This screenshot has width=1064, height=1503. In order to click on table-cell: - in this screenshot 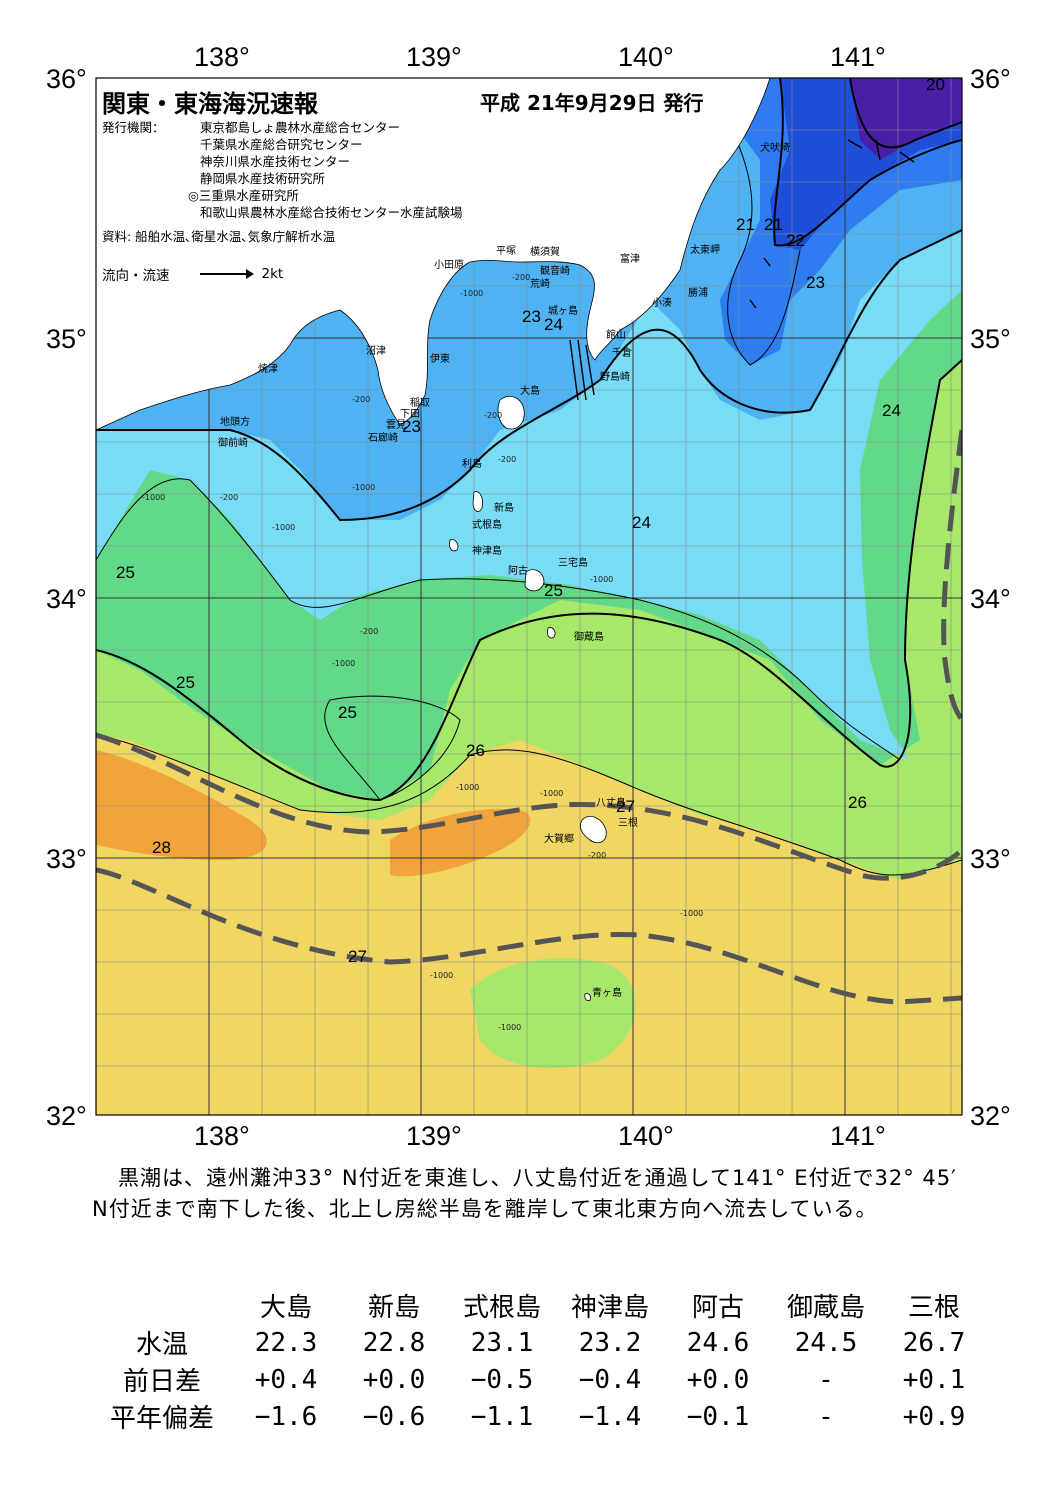, I will do `click(826, 1379)`.